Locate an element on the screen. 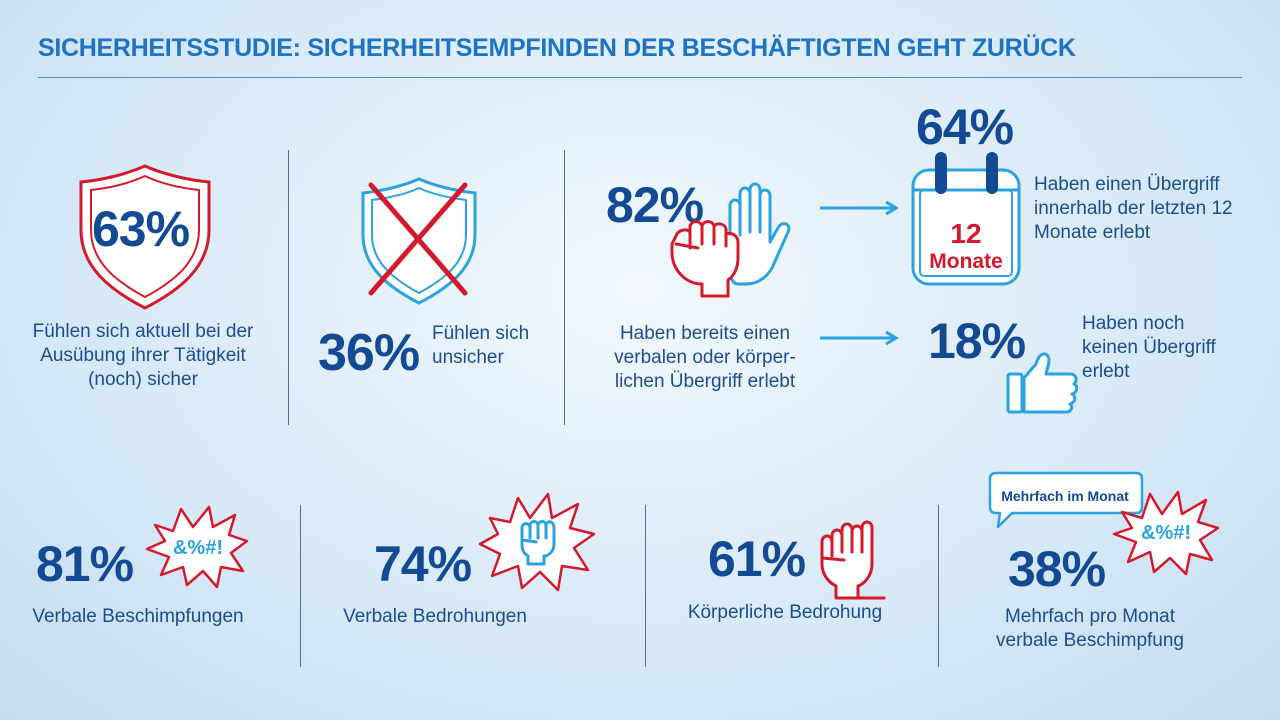 This screenshot has width=1280, height=720. calendar-number: 12 is located at coordinates (966, 233).